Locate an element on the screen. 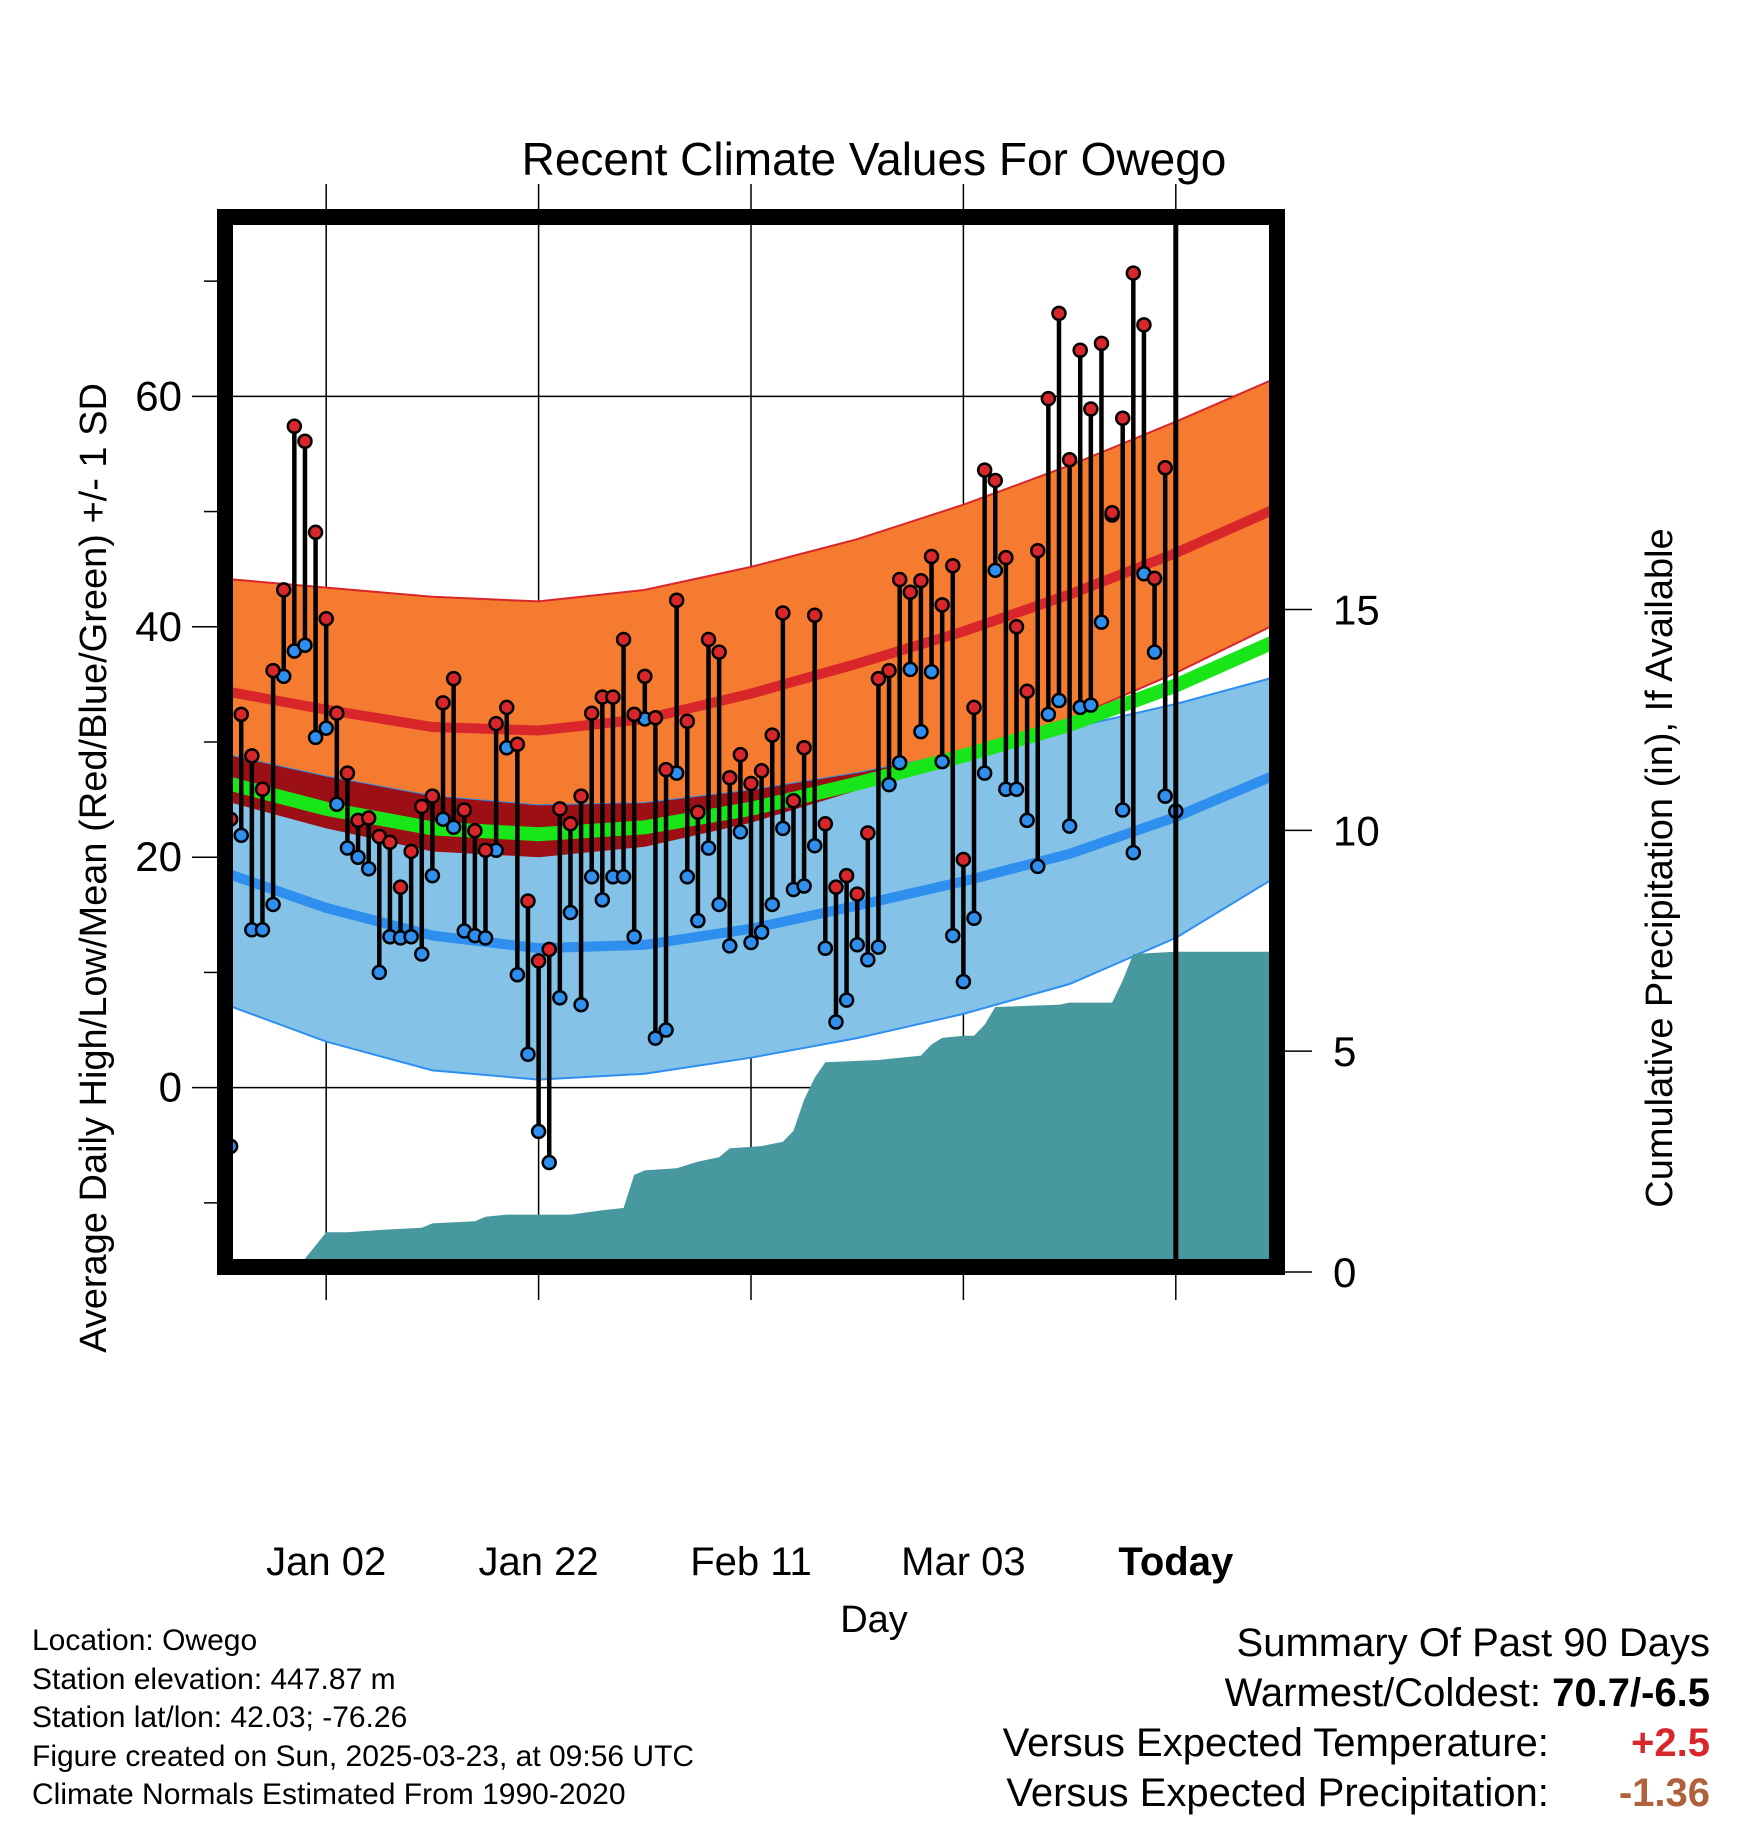 This screenshot has height=1828, width=1748. precip-label: Versus Expected Precipitation: is located at coordinates (1277, 1793).